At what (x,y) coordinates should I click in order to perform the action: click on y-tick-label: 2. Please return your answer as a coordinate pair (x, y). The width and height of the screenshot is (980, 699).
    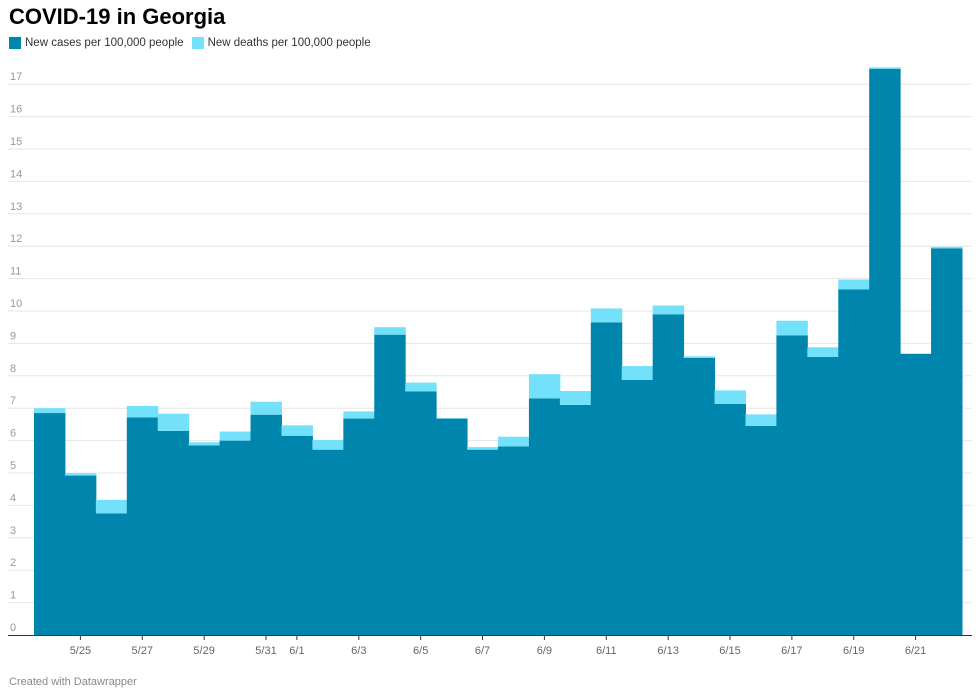
    Looking at the image, I should click on (13, 563).